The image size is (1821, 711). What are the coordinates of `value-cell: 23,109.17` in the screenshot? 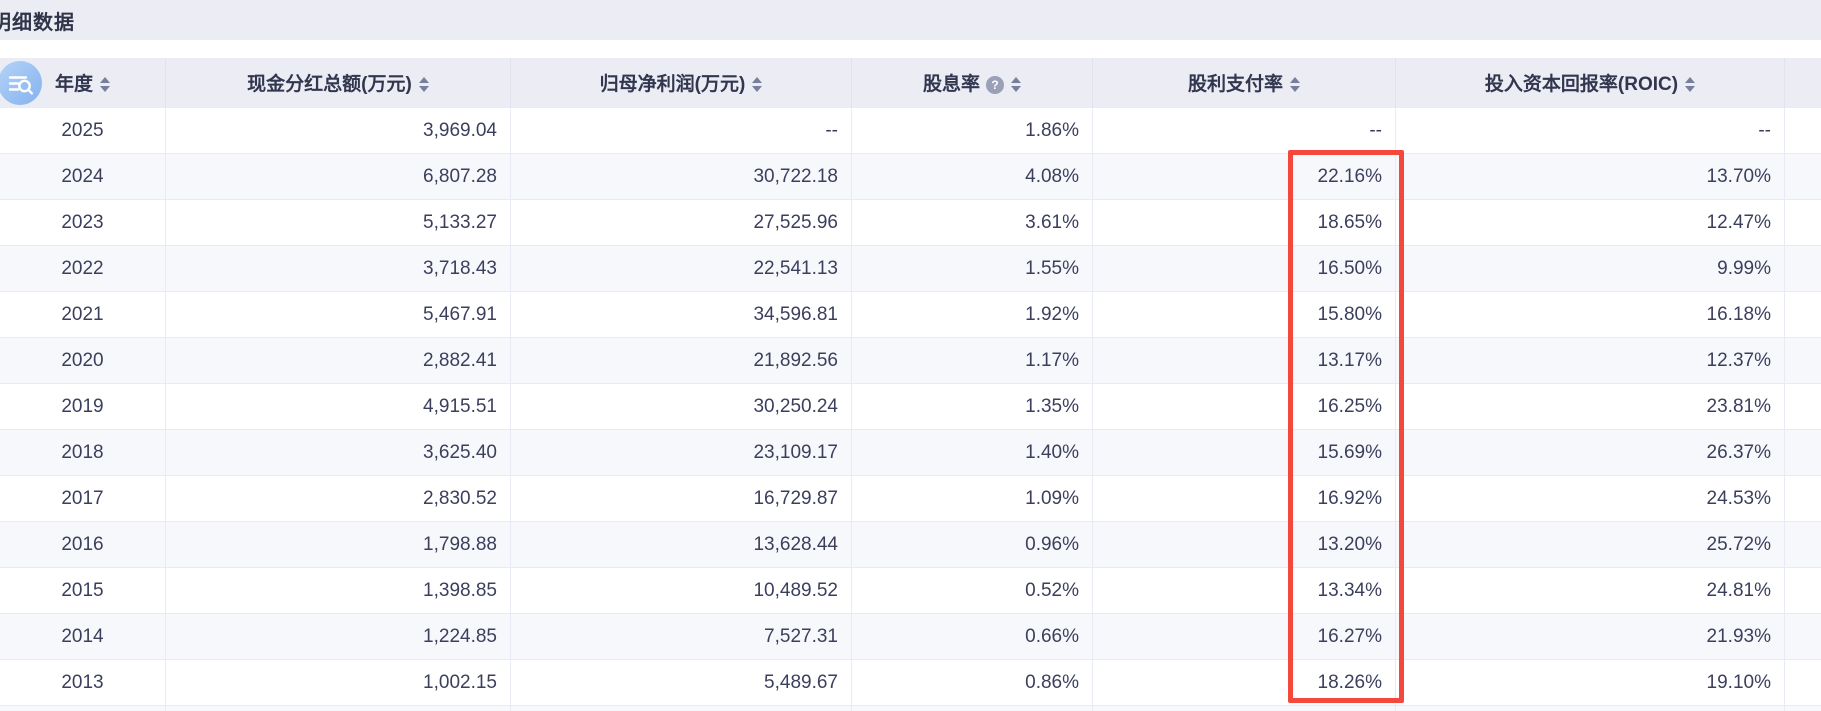 It's located at (681, 452).